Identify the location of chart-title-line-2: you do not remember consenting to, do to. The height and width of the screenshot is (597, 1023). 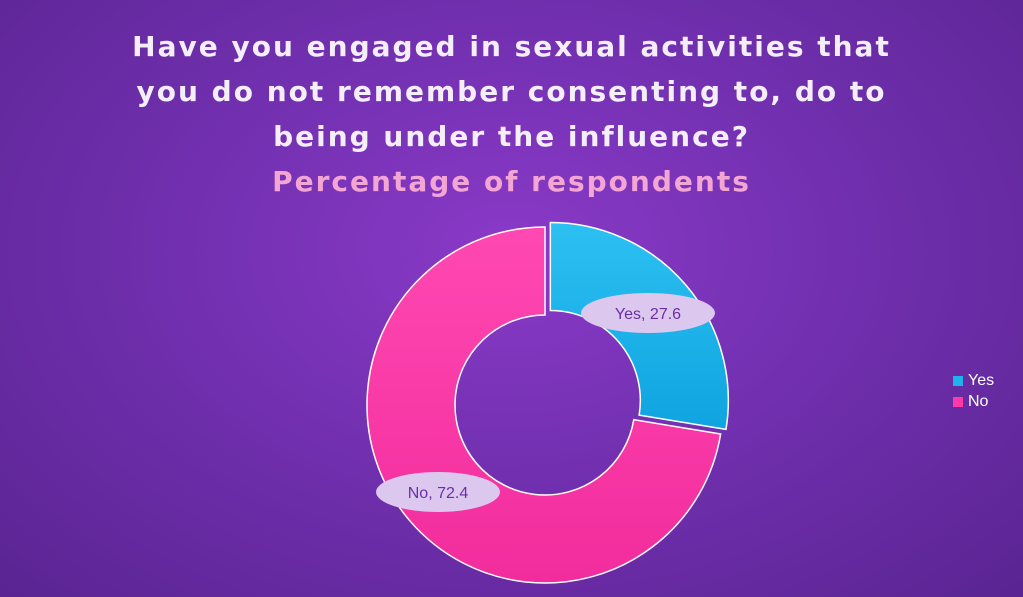
(511, 91).